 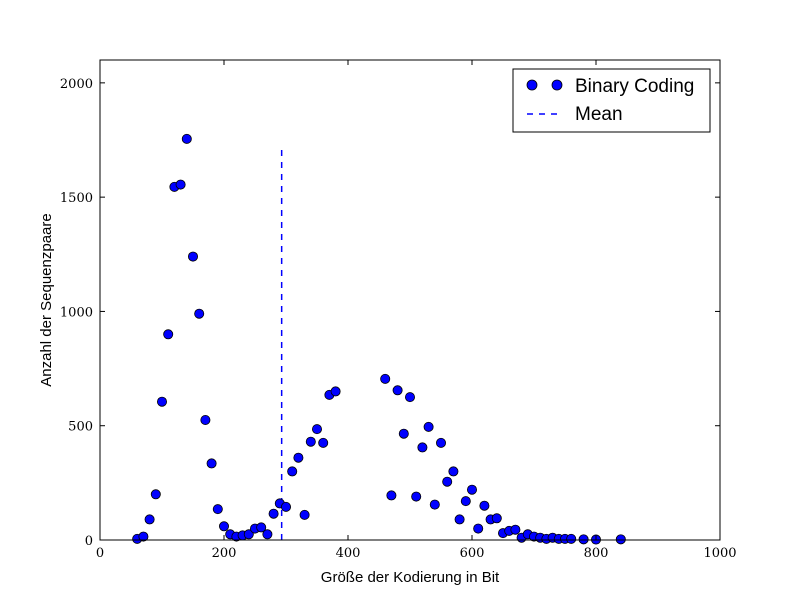 I want to click on legend-marker-dot-right, so click(x=557, y=85).